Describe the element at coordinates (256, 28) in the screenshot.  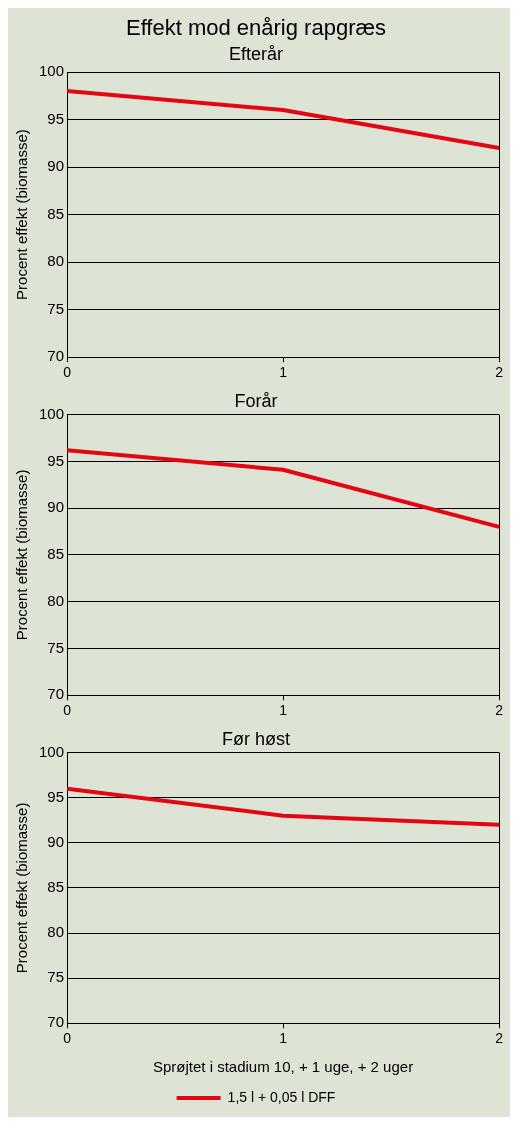
I see `chart-title: Effekt mod enårig rapgræs` at that location.